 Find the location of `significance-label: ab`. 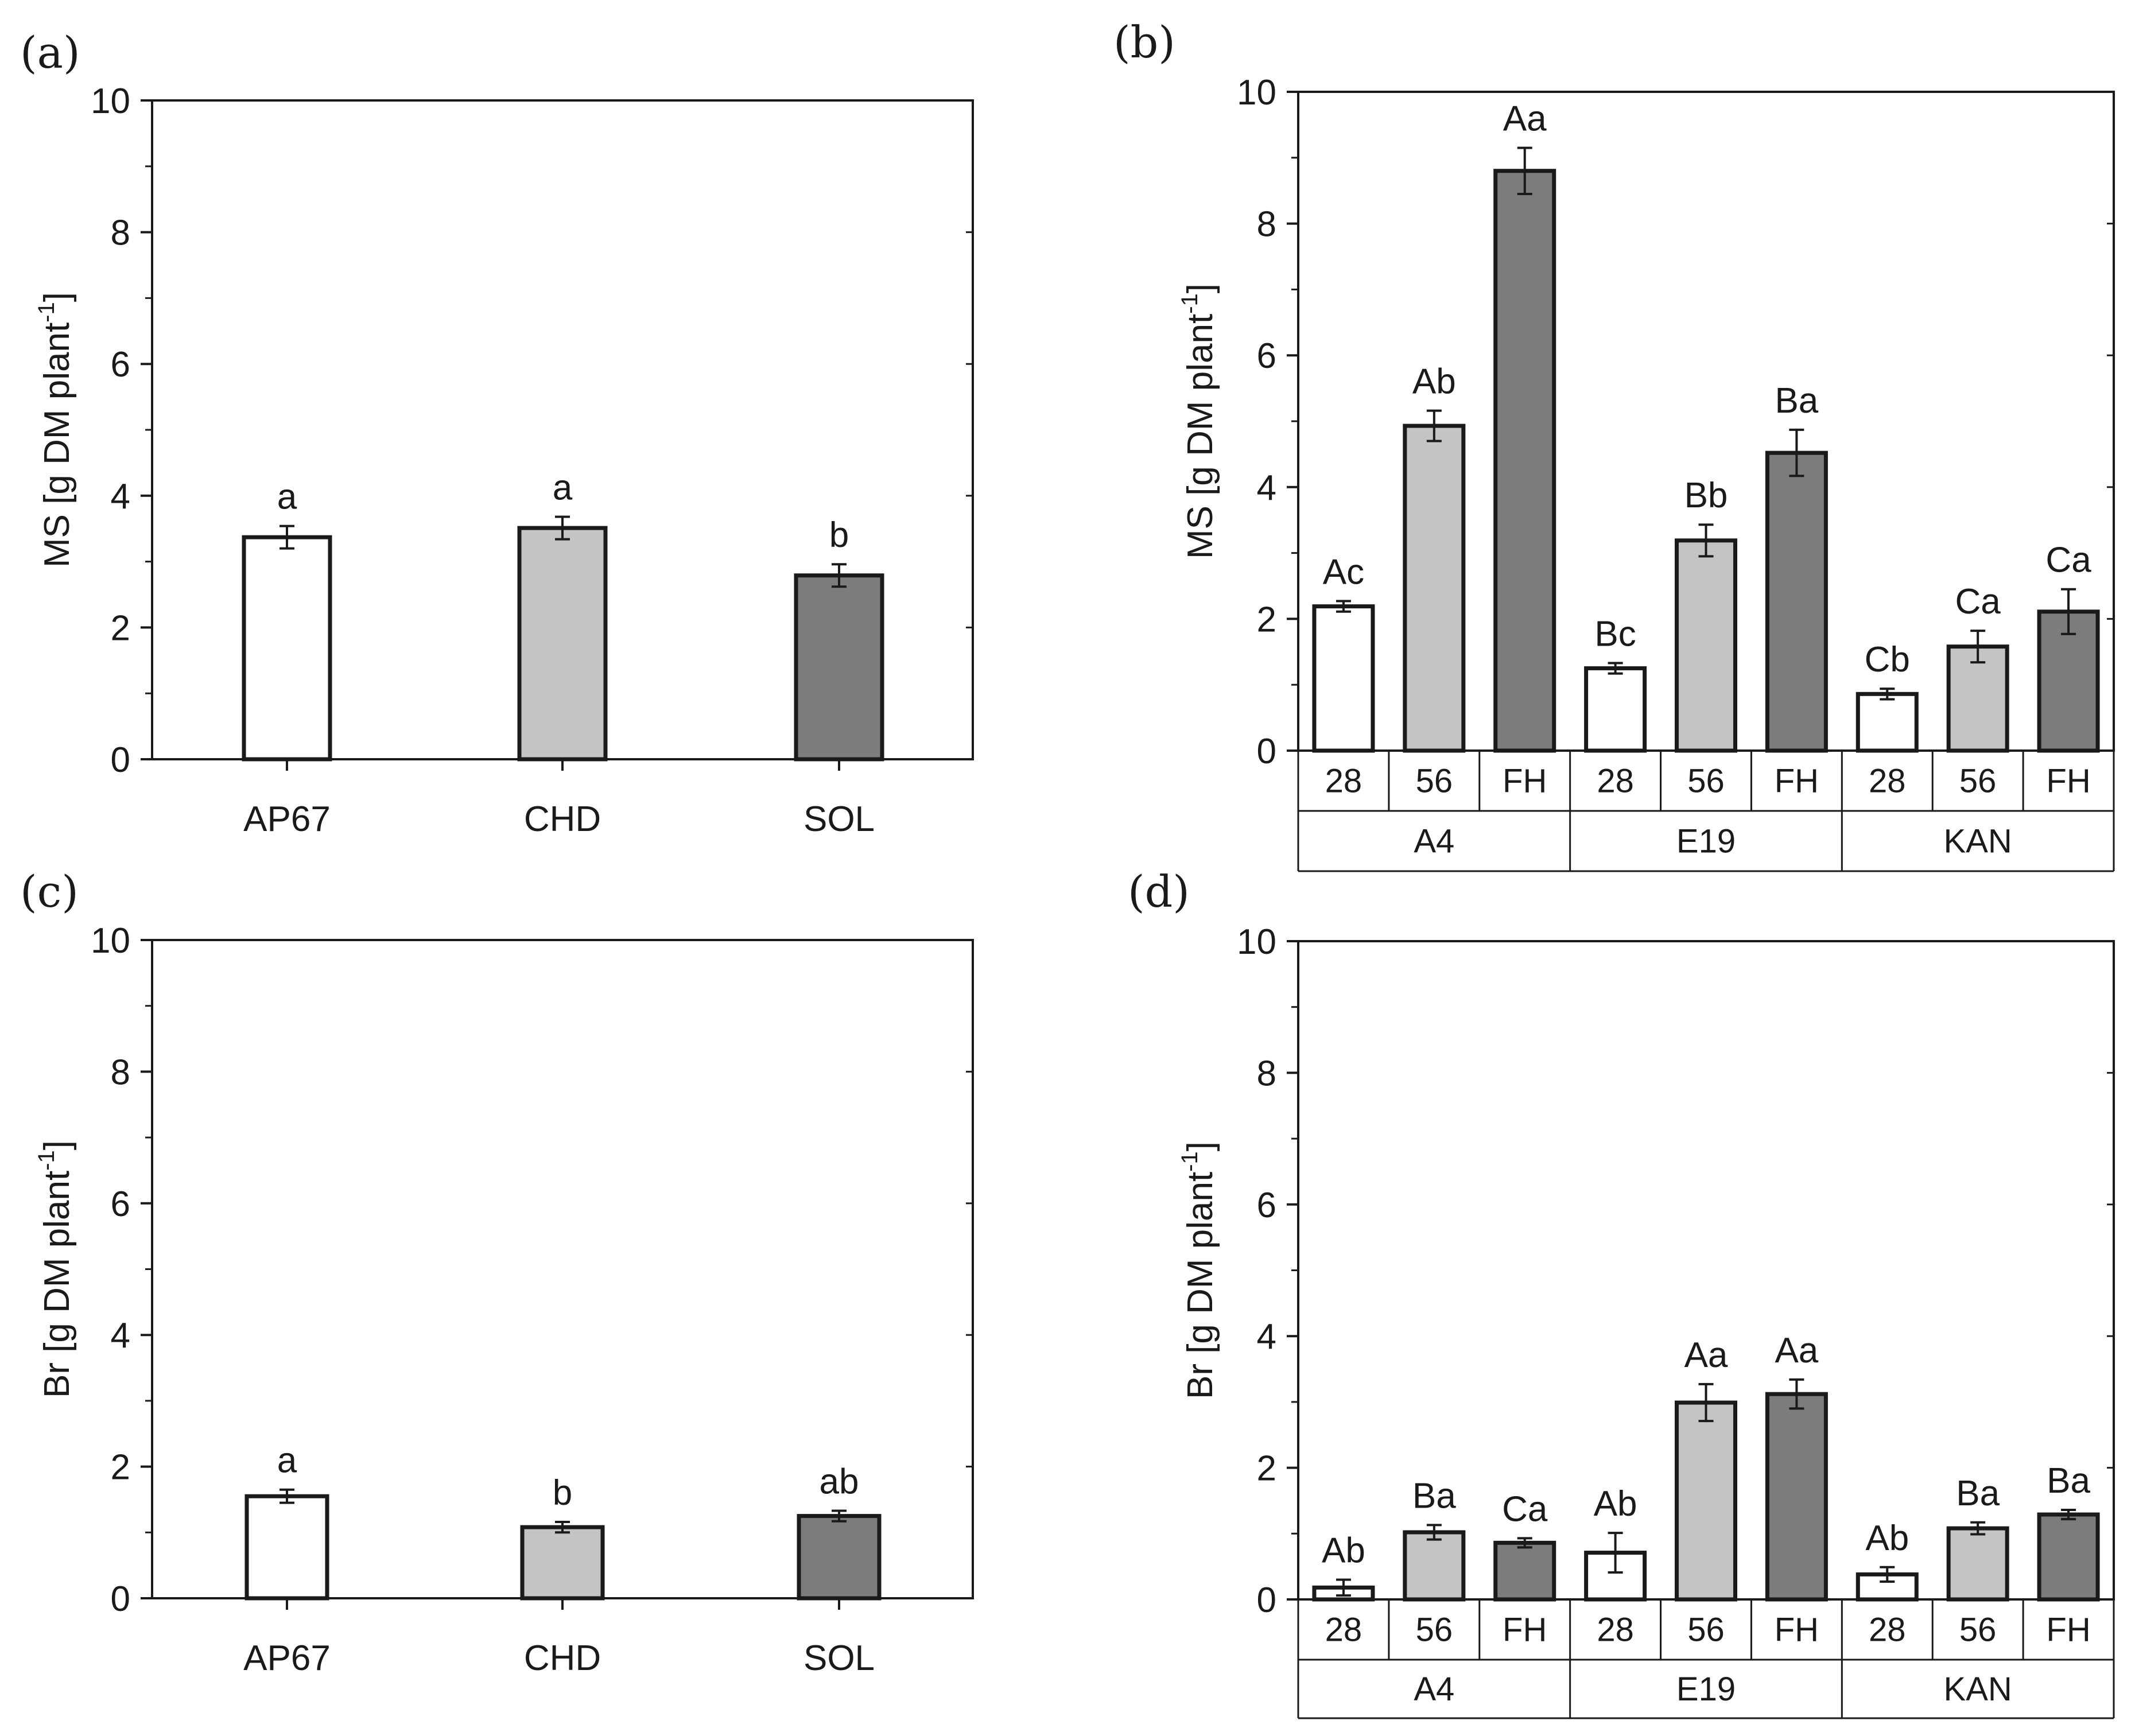

significance-label: ab is located at coordinates (839, 1481).